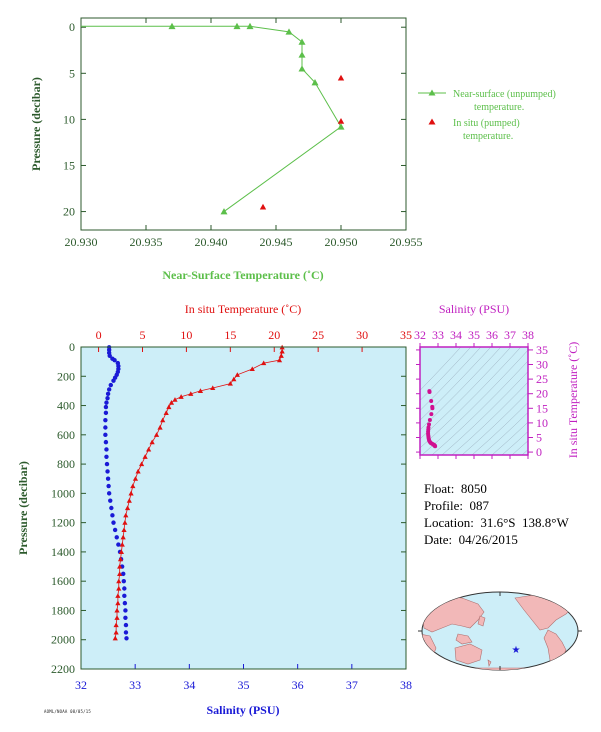  Describe the element at coordinates (23, 508) in the screenshot. I see `profile-y-axis-label: Pressure (decibar)` at that location.